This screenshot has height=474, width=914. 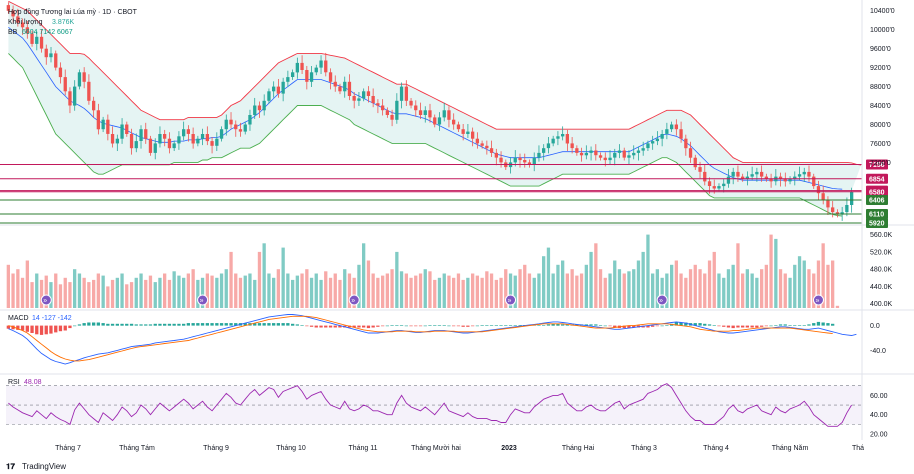 I want to click on tradingview-logo: 𝟏𝟕 TradingView, so click(x=36, y=466).